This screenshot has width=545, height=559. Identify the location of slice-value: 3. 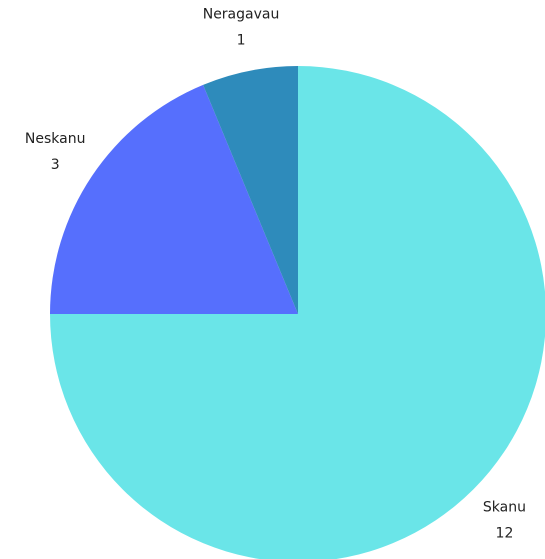
(55, 165).